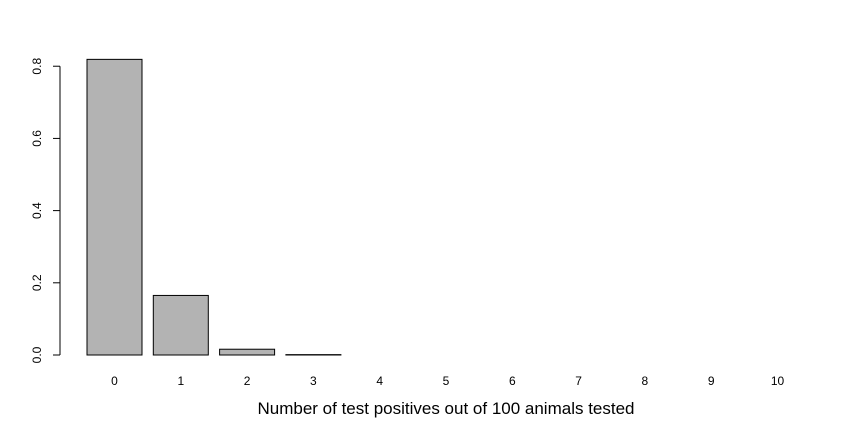 This screenshot has width=864, height=432. Describe the element at coordinates (578, 381) in the screenshot. I see `x-tick-label: 7` at that location.